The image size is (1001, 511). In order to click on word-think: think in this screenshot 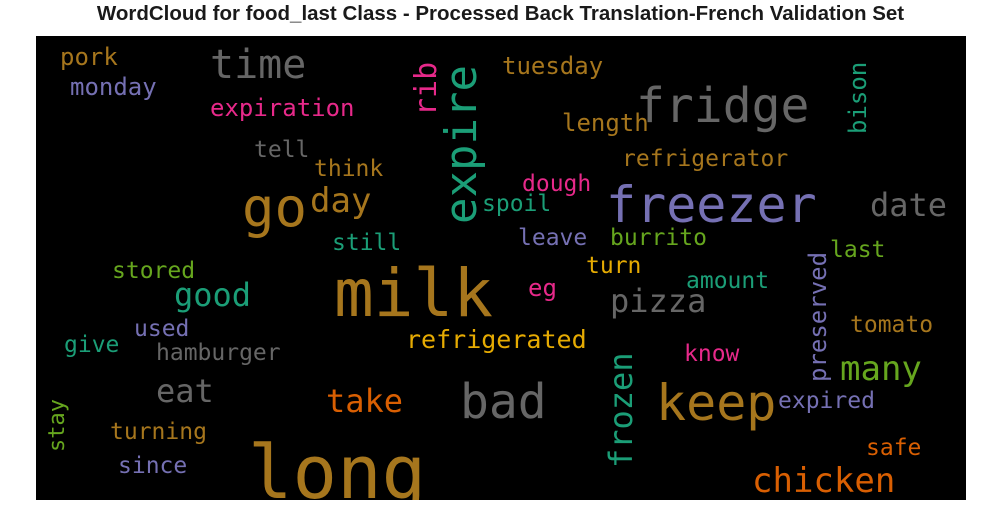, I will do `click(348, 169)`.